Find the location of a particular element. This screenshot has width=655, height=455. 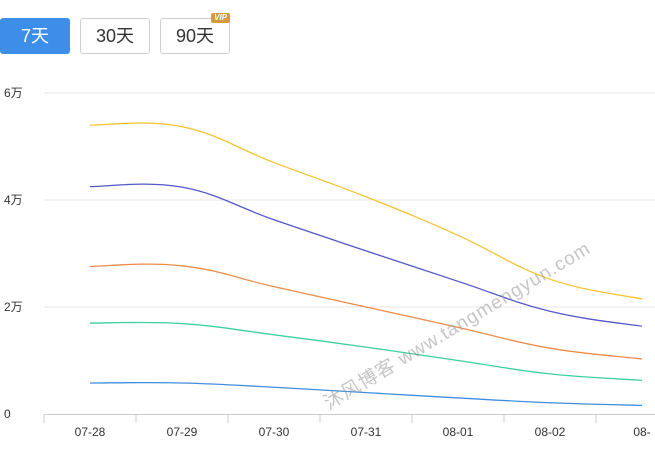

range-30d-button: 30天 is located at coordinates (115, 36).